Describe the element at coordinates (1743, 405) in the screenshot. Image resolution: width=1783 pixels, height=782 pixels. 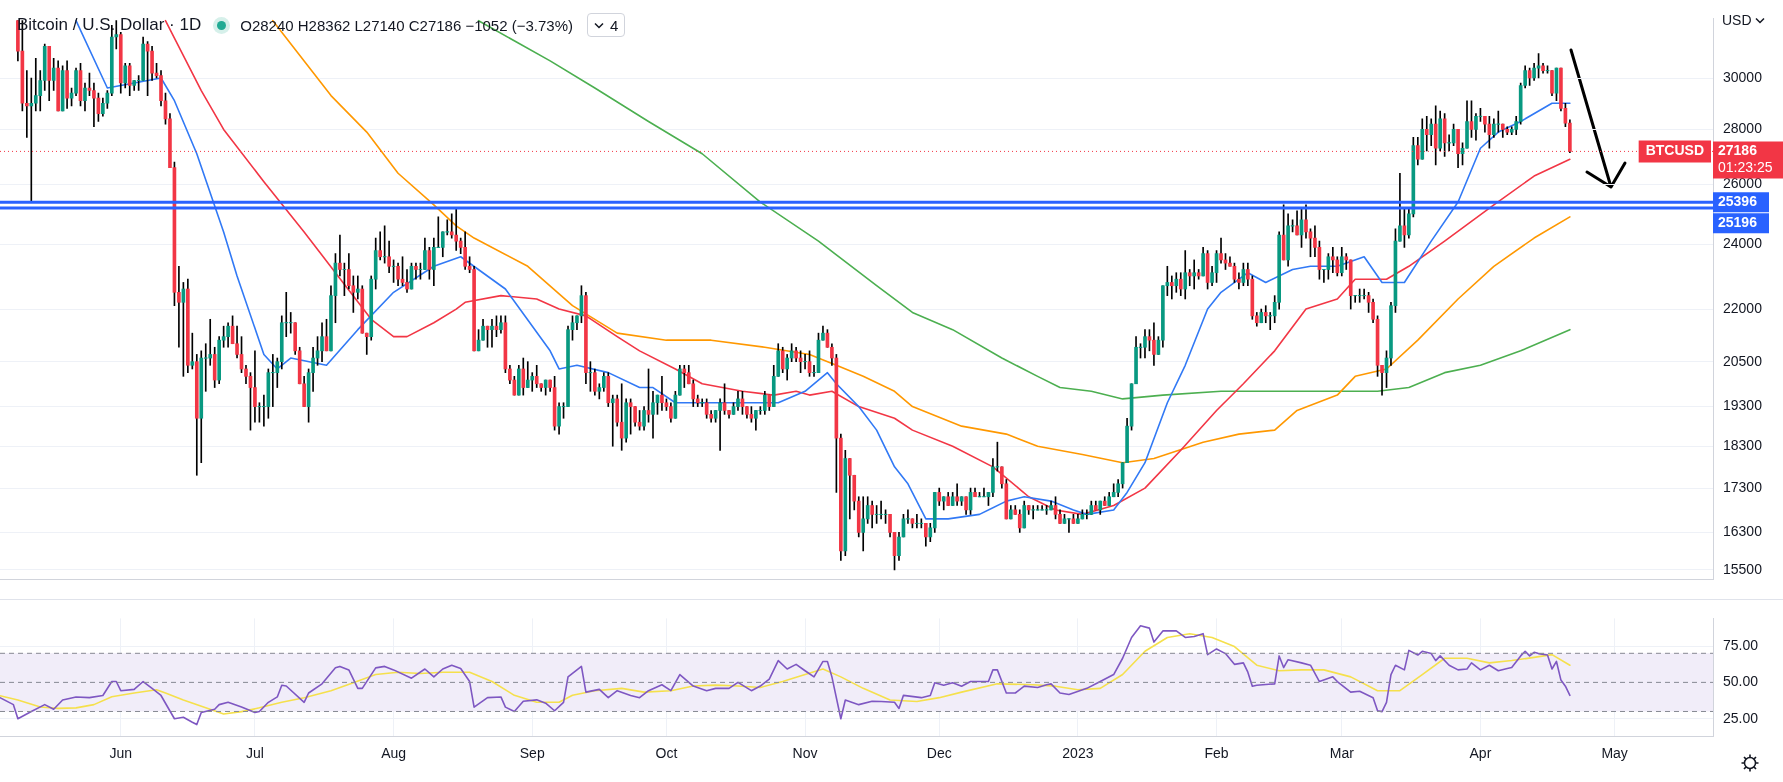
I see `y-tick-label: 19300` at that location.